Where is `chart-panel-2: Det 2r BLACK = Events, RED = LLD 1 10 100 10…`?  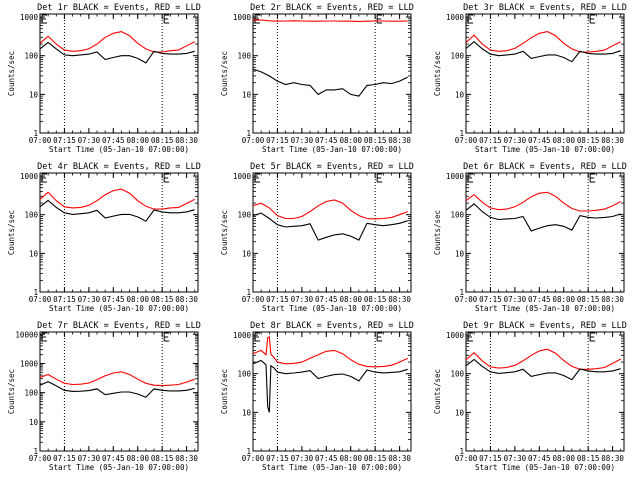
chart-panel-2: Det 2r BLACK = Events, RED = LLD 1 10 100 10… is located at coordinates (317, 78).